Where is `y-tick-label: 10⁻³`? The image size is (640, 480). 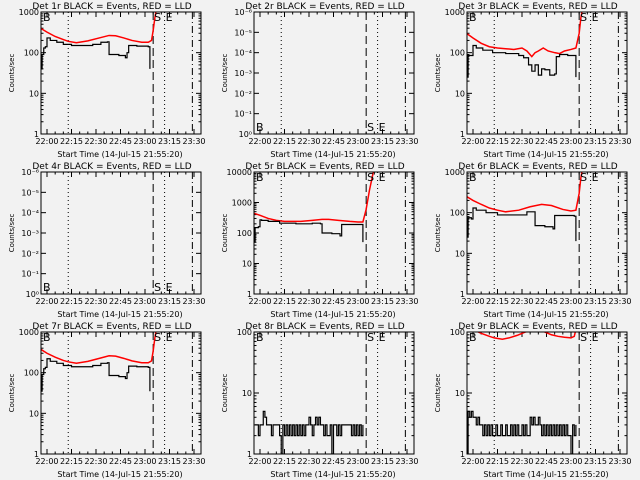 y-tick-label: 10⁻³ is located at coordinates (243, 73).